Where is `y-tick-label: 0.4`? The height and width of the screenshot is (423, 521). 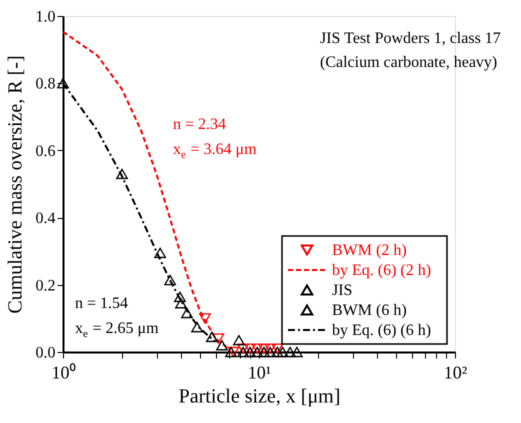 y-tick-label: 0.4 is located at coordinates (46, 219).